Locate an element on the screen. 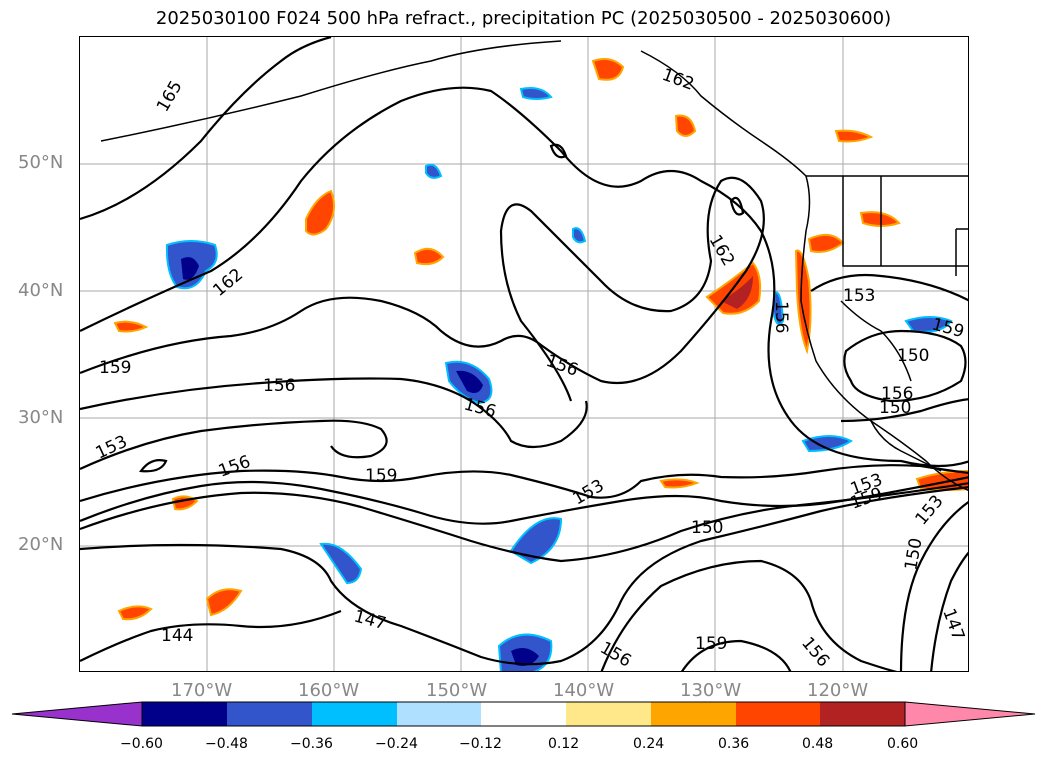 The image size is (1047, 765). colorbar-tick: 0.60 is located at coordinates (903, 744).